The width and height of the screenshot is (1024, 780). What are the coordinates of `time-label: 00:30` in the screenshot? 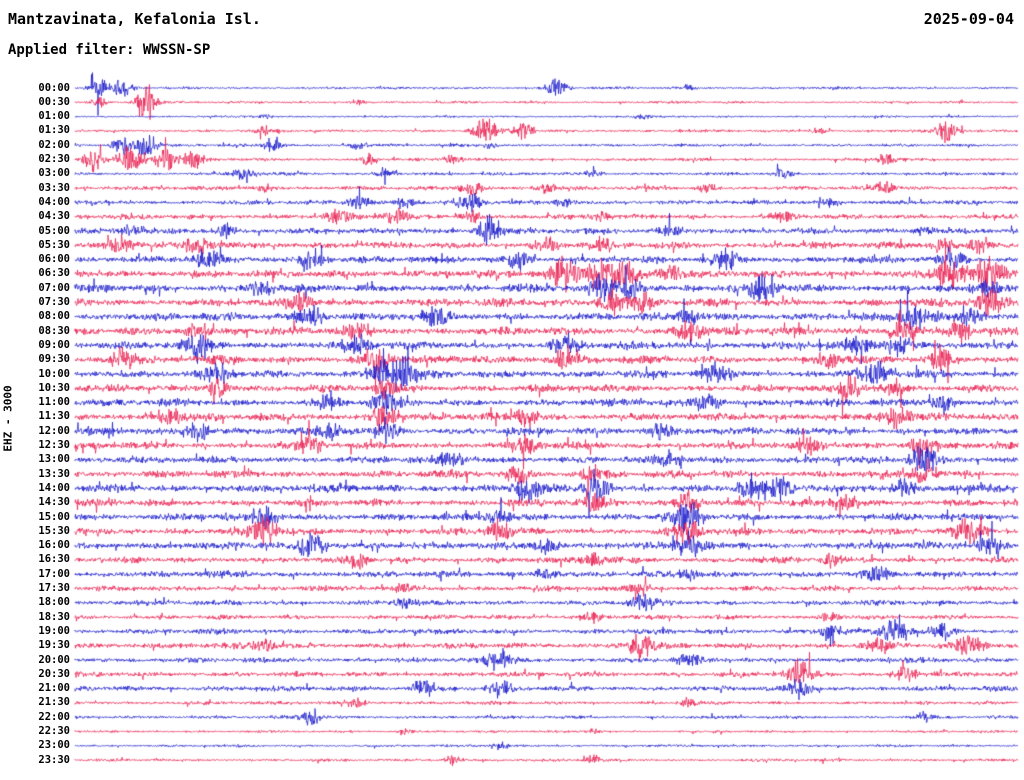 It's located at (54, 101).